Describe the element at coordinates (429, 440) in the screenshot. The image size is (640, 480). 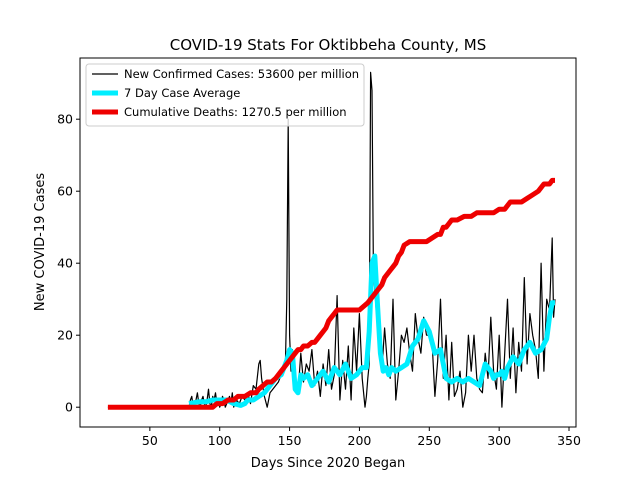
I see `x-tick-label: 250` at that location.